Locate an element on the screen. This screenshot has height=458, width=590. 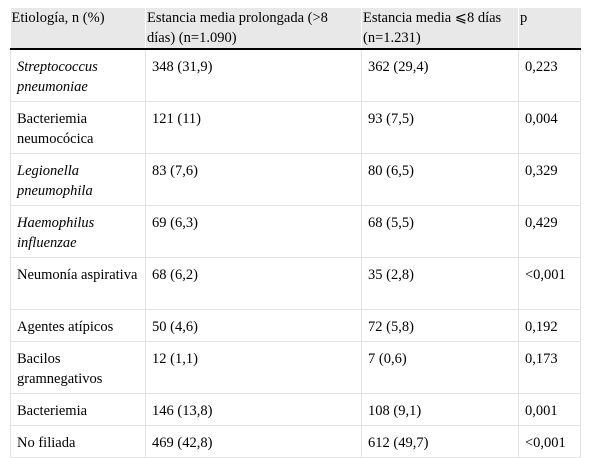
cell-estancia-prolongada: 69 (6,3) is located at coordinates (253, 231).